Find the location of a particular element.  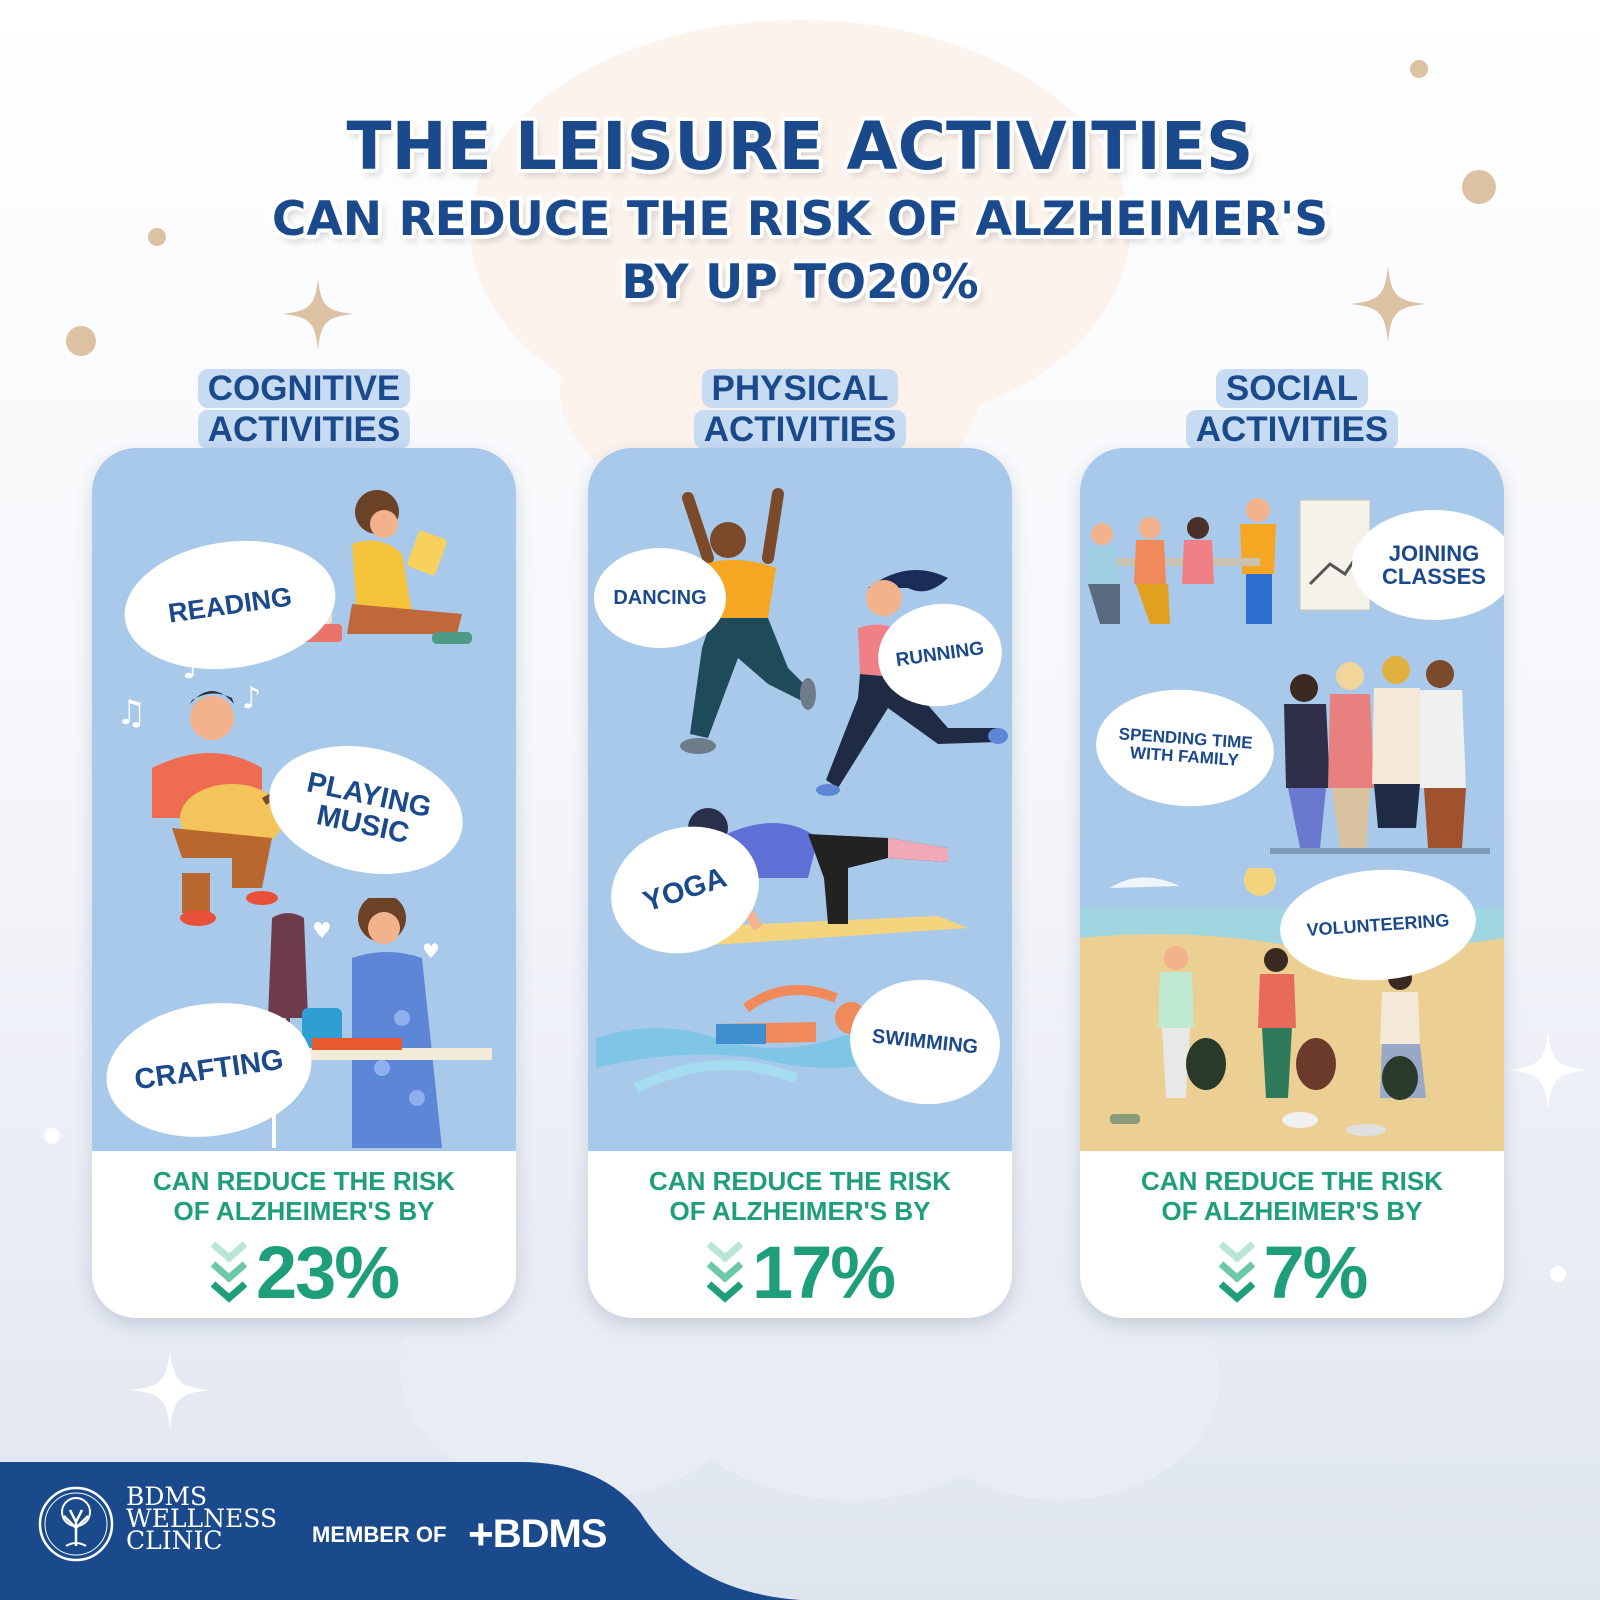

activity-crafting: CRAFTING is located at coordinates (209, 1070).